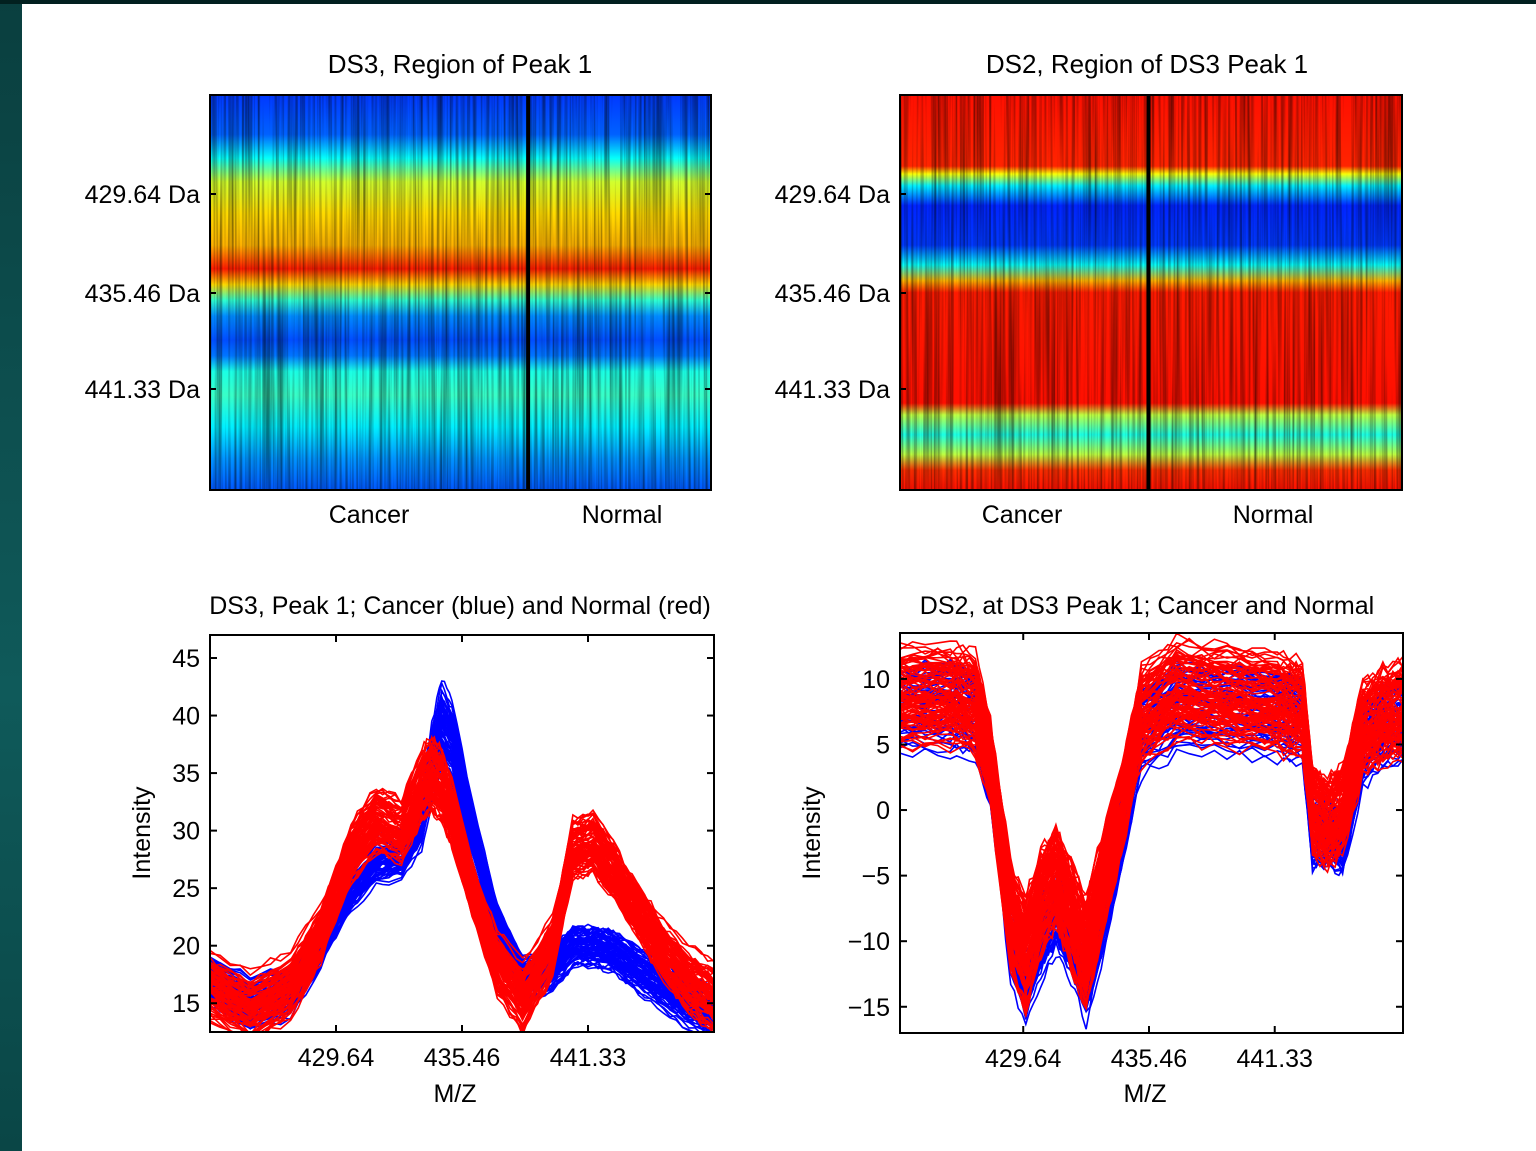  I want to click on chart4-xlabel: M/Z, so click(1144, 1094).